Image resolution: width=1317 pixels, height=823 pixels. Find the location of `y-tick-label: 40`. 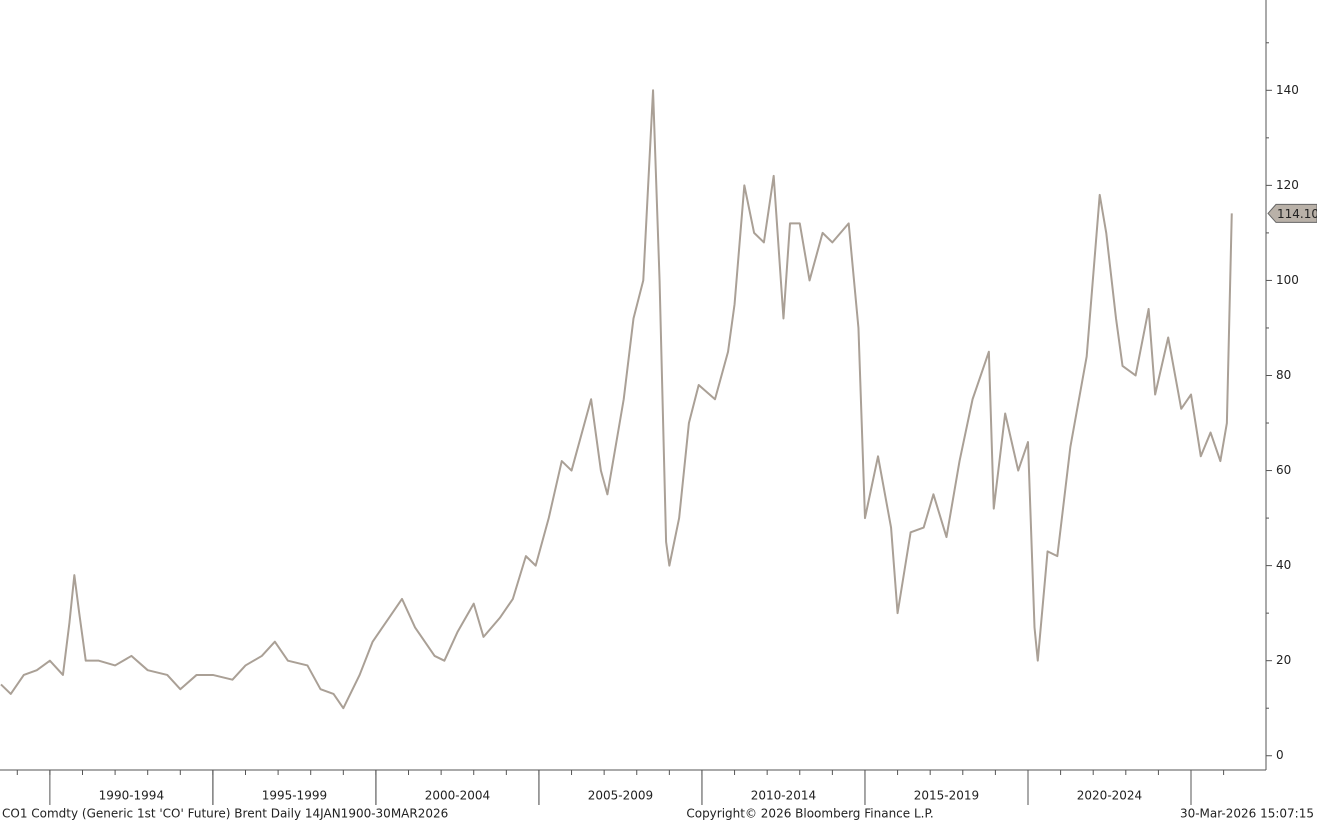

y-tick-label: 40 is located at coordinates (1283, 565).